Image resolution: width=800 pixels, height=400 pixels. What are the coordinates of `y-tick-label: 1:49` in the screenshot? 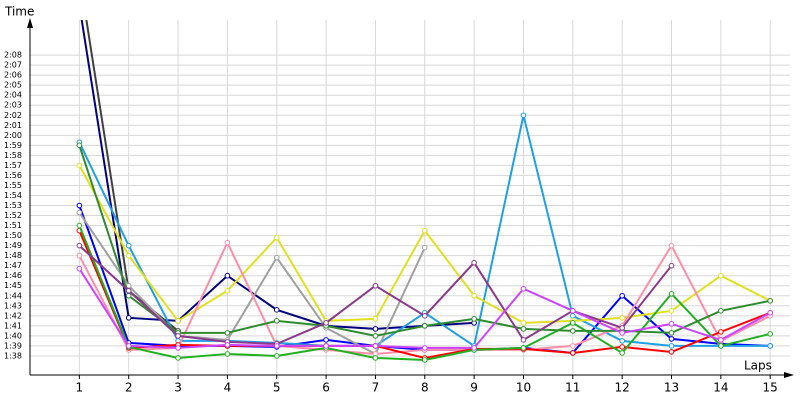 It's located at (13, 245).